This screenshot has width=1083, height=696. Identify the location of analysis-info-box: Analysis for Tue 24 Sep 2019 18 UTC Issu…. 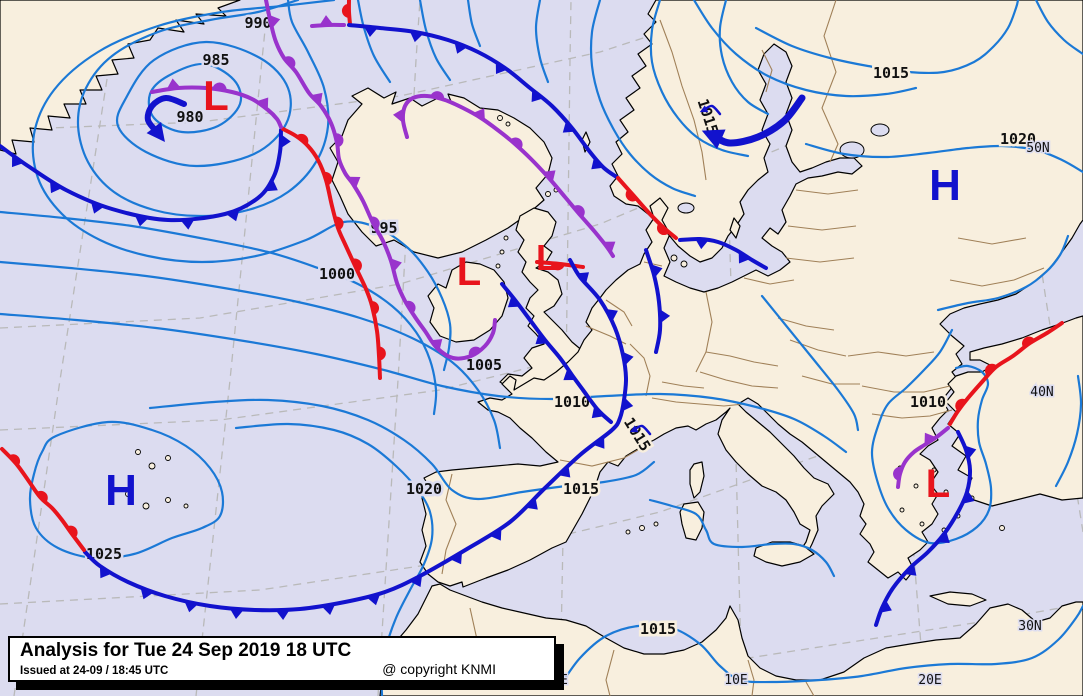
(282, 659).